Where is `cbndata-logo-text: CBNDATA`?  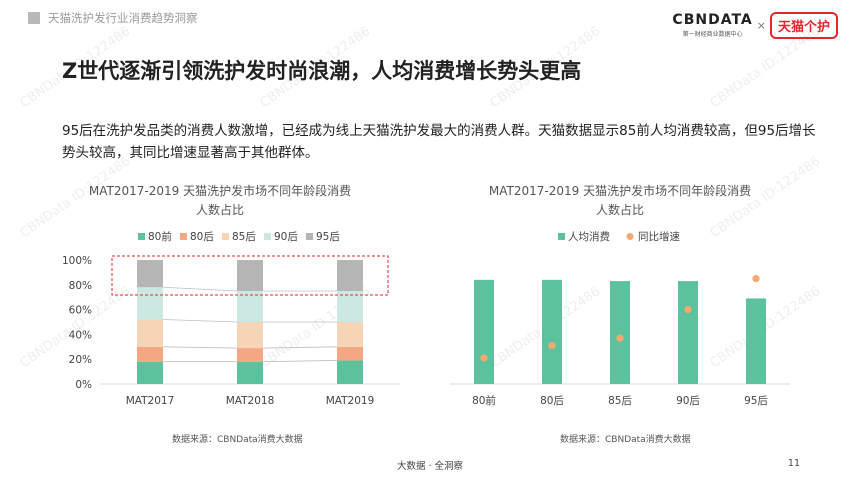 cbndata-logo-text: CBNDATA is located at coordinates (712, 20).